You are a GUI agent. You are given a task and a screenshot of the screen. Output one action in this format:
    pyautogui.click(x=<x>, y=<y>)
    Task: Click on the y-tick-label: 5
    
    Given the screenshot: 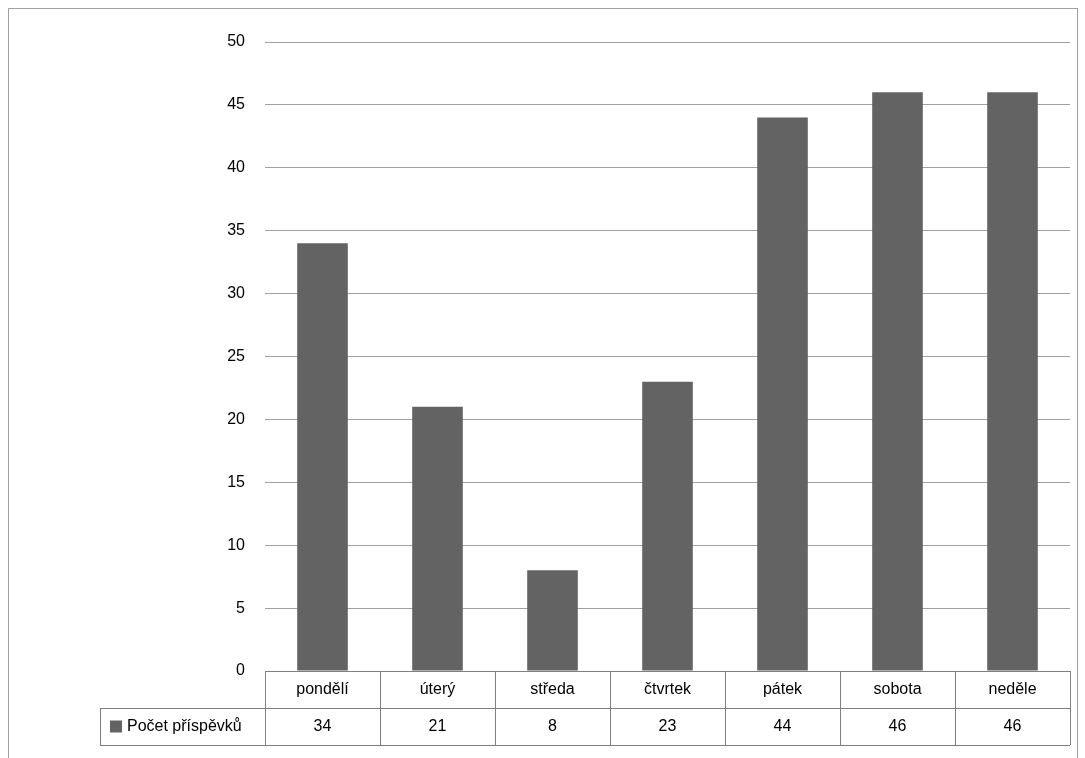 What is the action you would take?
    pyautogui.click(x=241, y=607)
    